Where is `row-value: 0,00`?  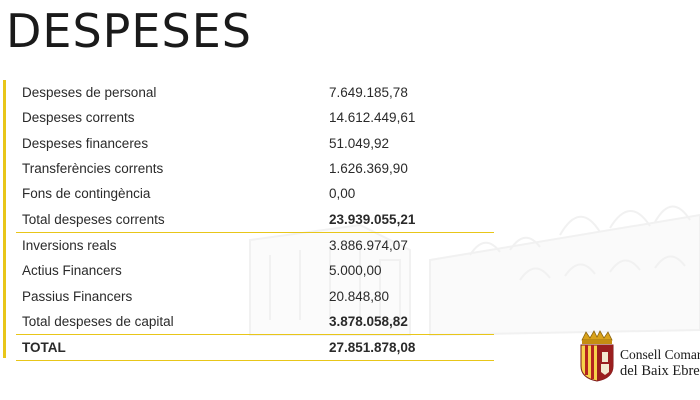
row-value: 0,00 is located at coordinates (342, 194).